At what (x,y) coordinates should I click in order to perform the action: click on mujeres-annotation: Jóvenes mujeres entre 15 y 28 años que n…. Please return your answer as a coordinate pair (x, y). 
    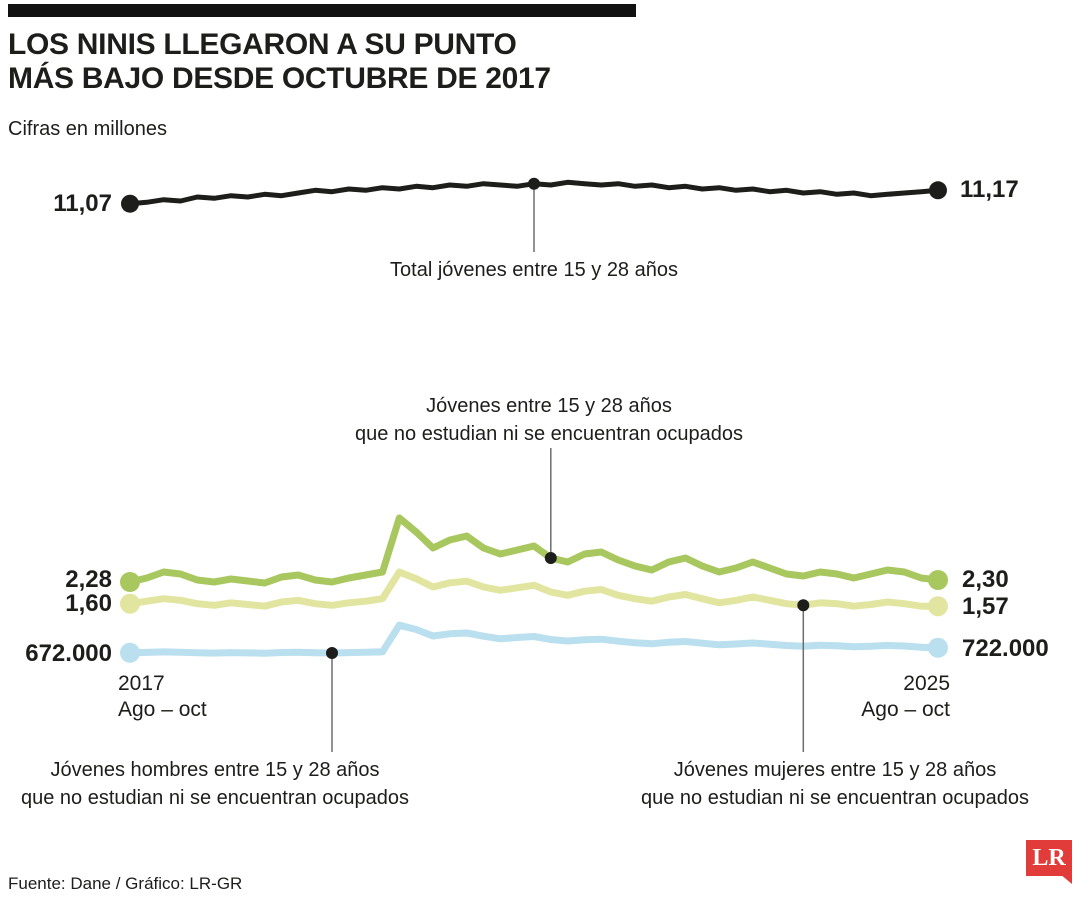
    Looking at the image, I should click on (835, 784).